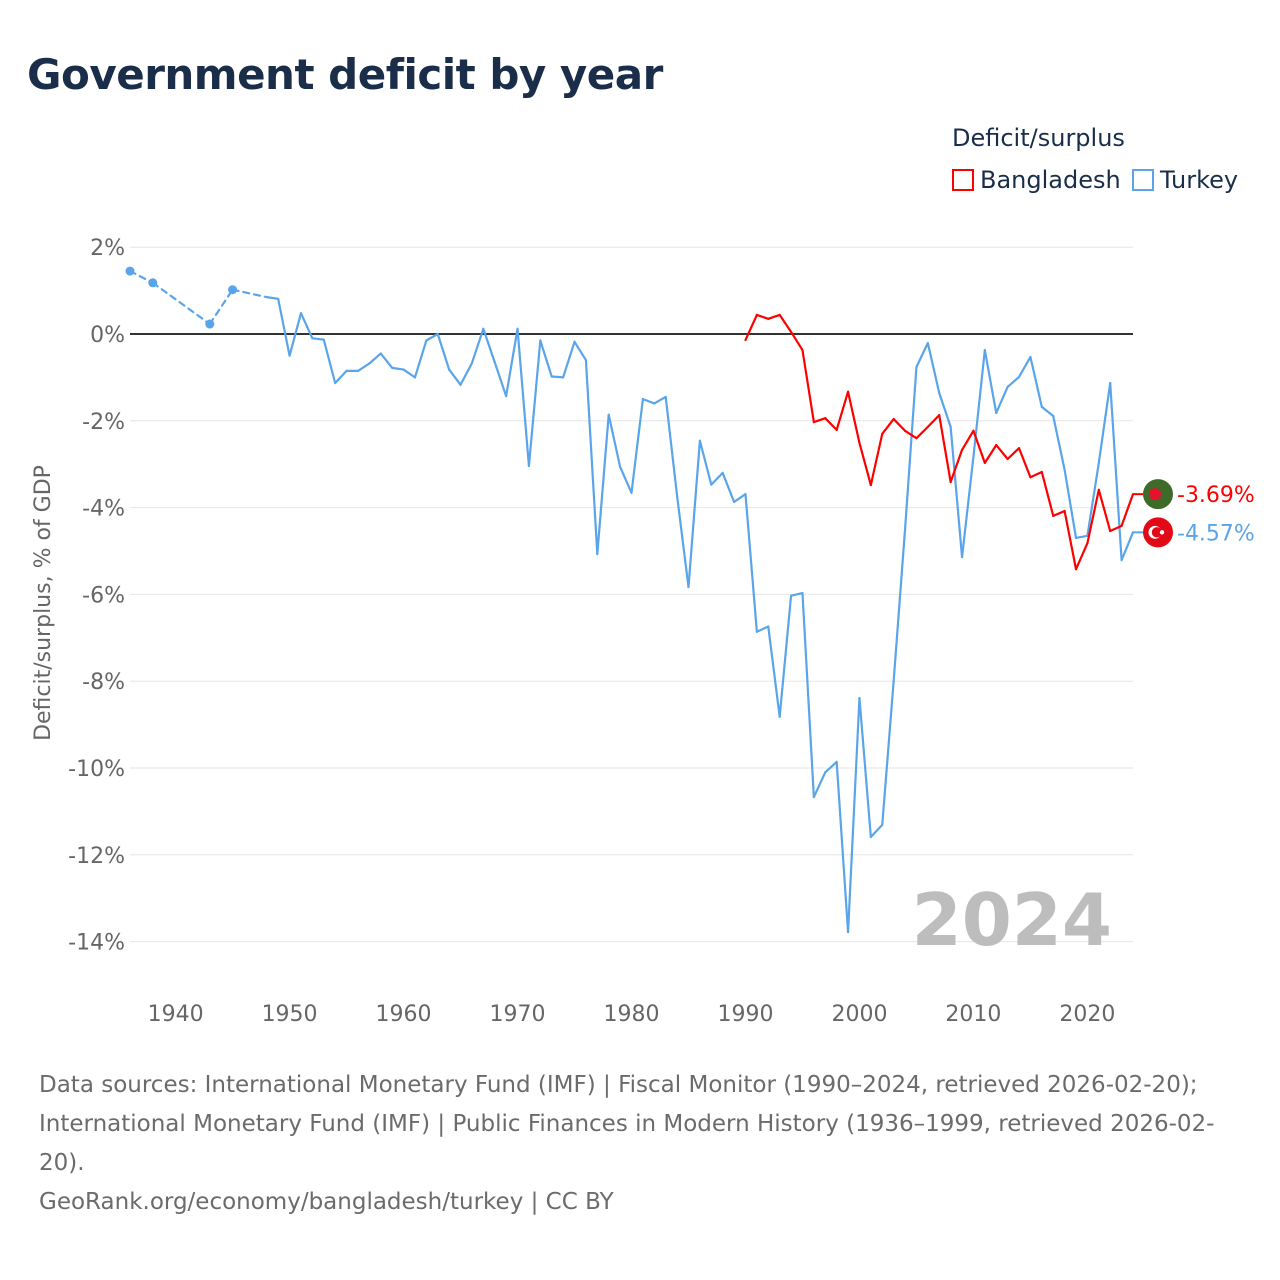 The height and width of the screenshot is (1280, 1280). I want to click on y-tick-label: -12%, so click(96, 856).